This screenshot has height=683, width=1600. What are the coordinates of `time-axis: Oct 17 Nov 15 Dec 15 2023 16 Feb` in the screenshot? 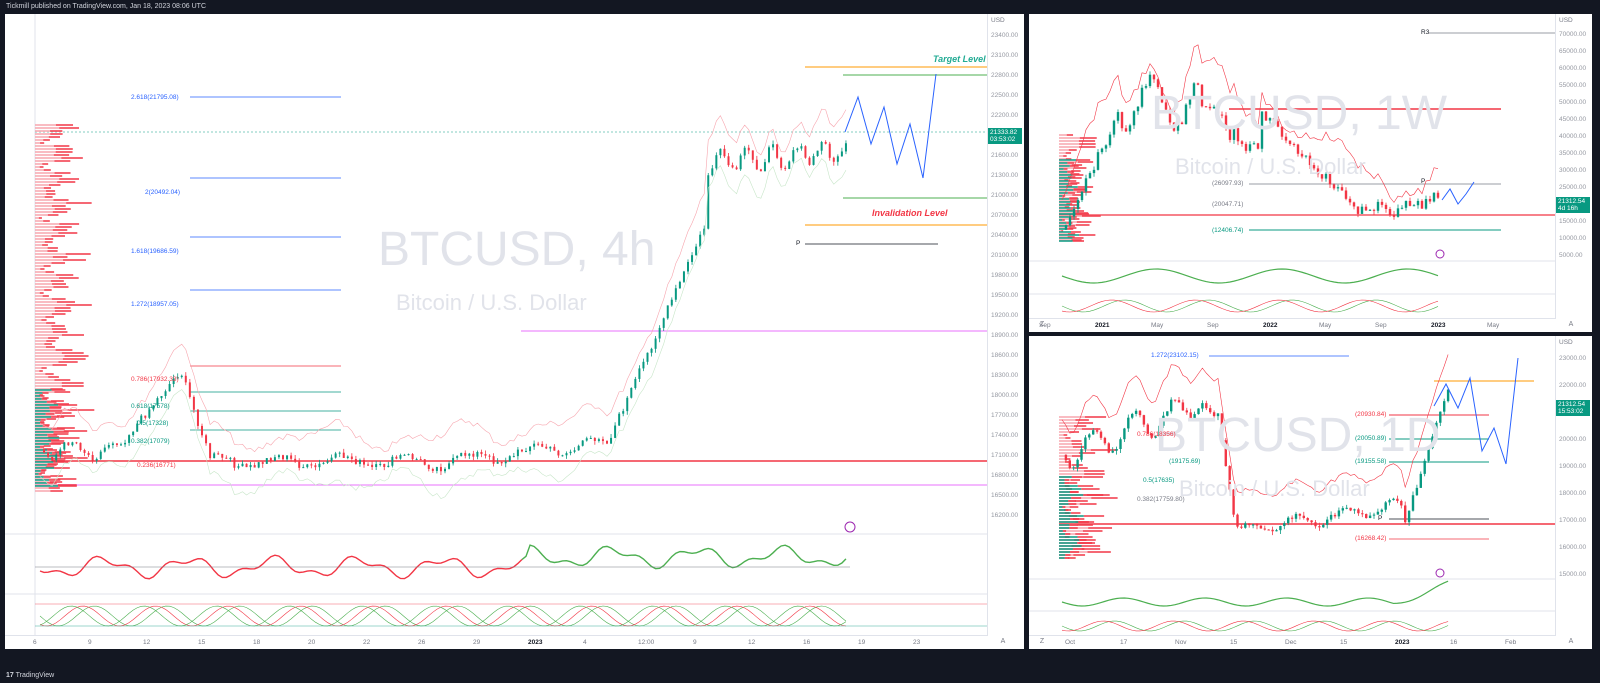 It's located at (1292, 642).